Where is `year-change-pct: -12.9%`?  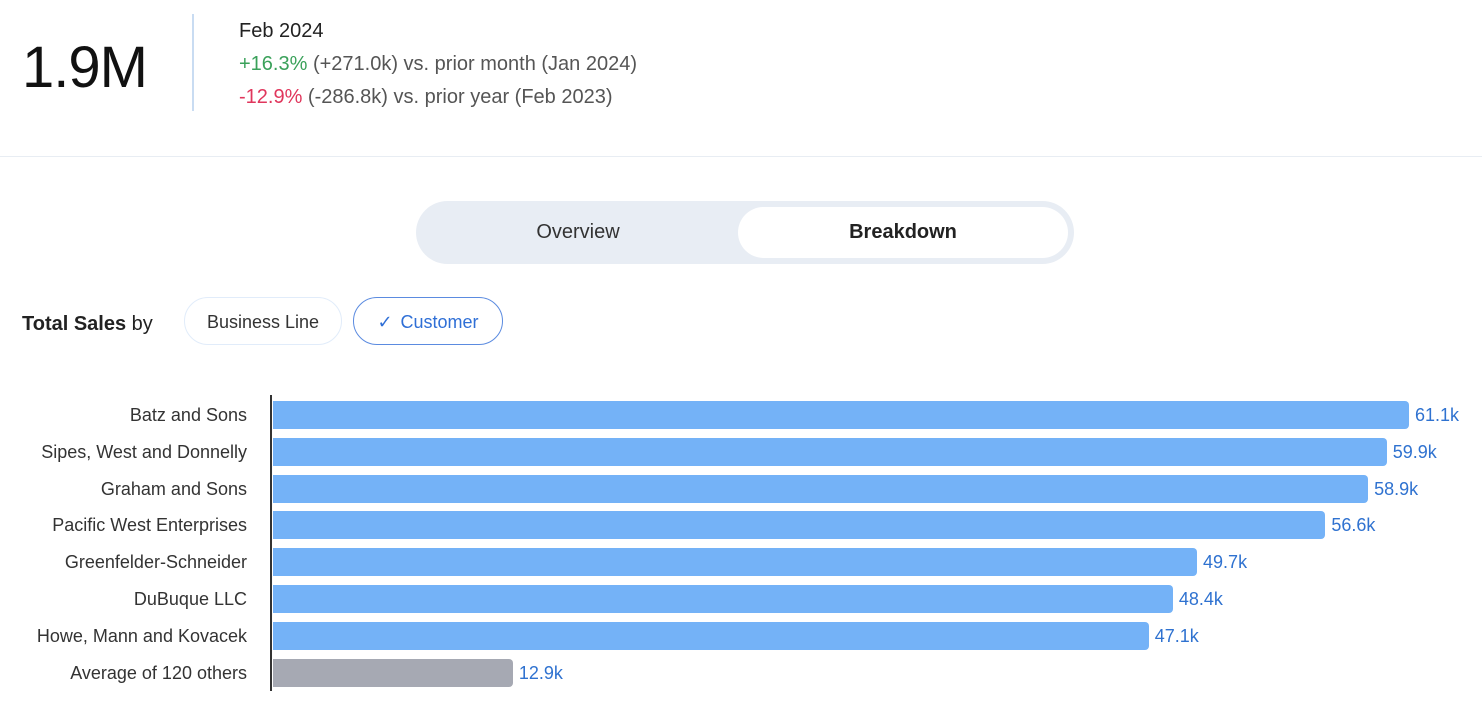
year-change-pct: -12.9% is located at coordinates (271, 97).